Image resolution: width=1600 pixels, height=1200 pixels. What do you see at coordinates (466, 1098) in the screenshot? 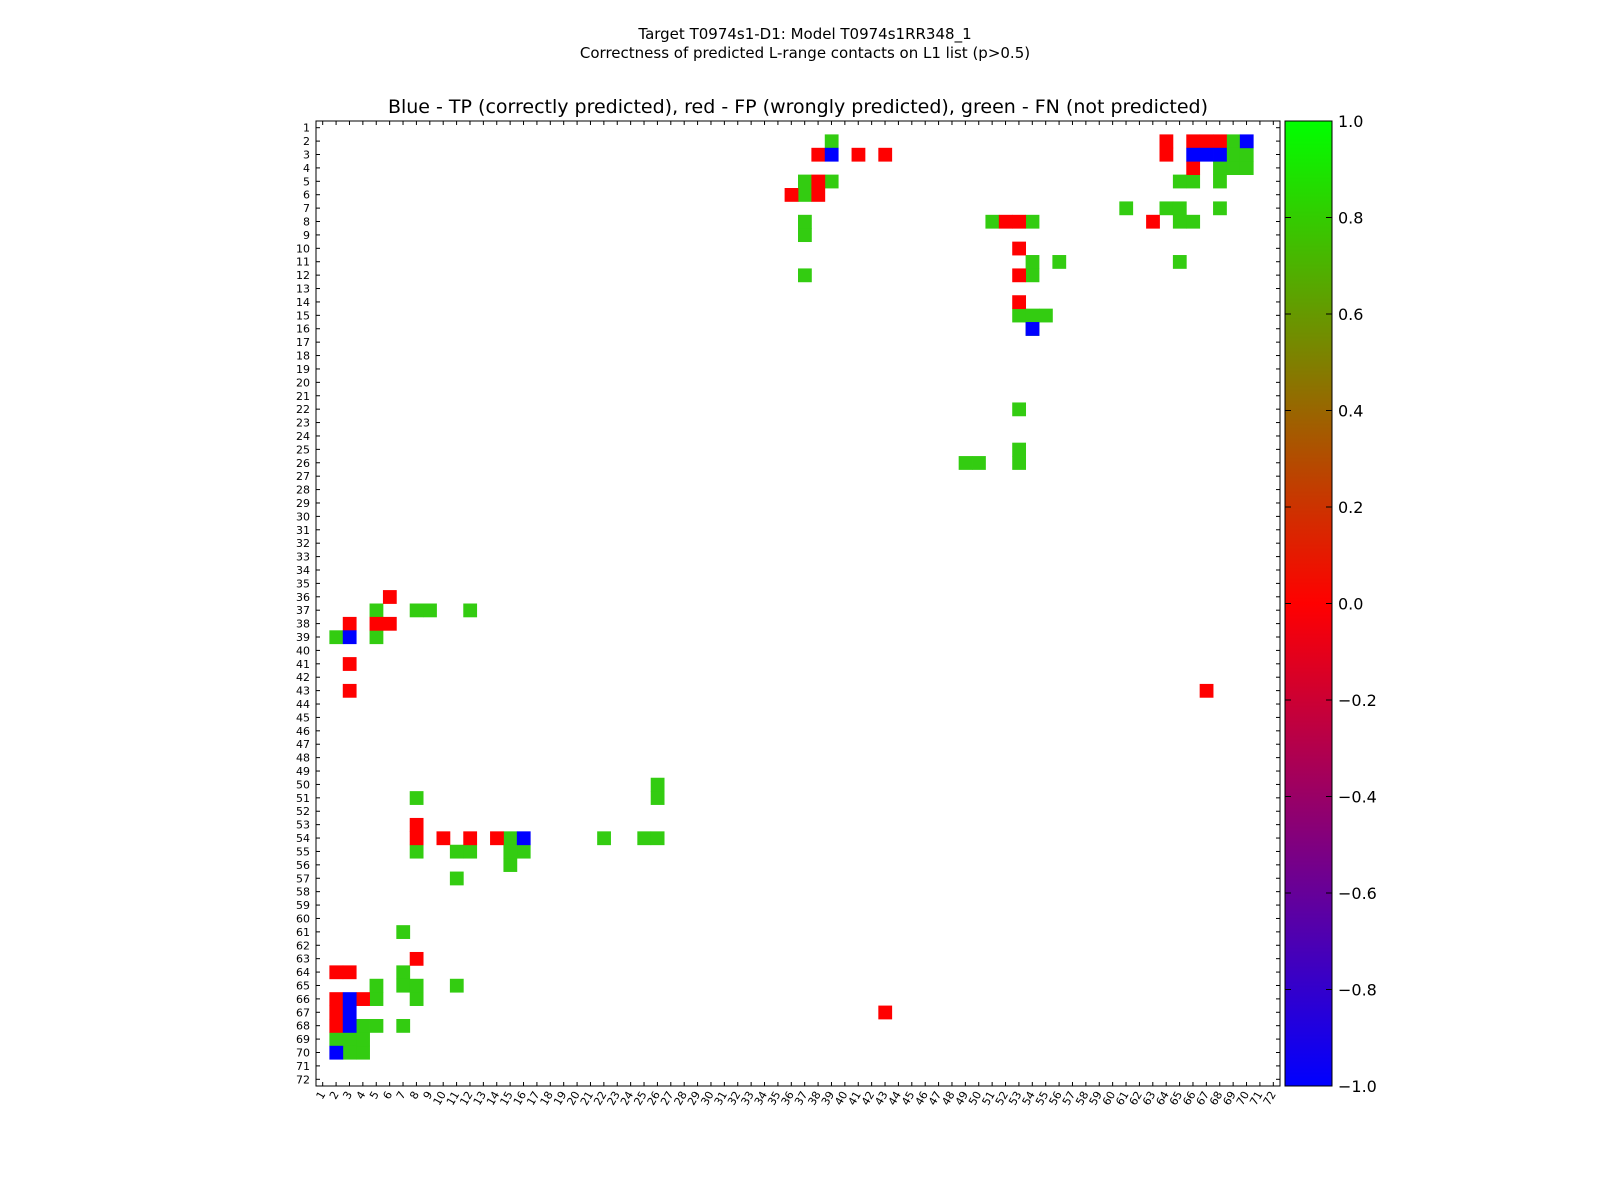
I see `x-tick-label-12: 12` at bounding box center [466, 1098].